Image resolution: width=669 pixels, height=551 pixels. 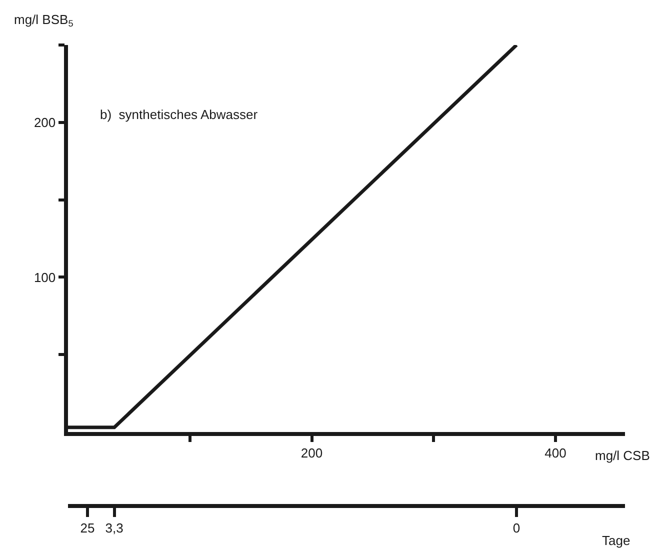 I want to click on x-axis-title: mg/l CSB, so click(x=622, y=455).